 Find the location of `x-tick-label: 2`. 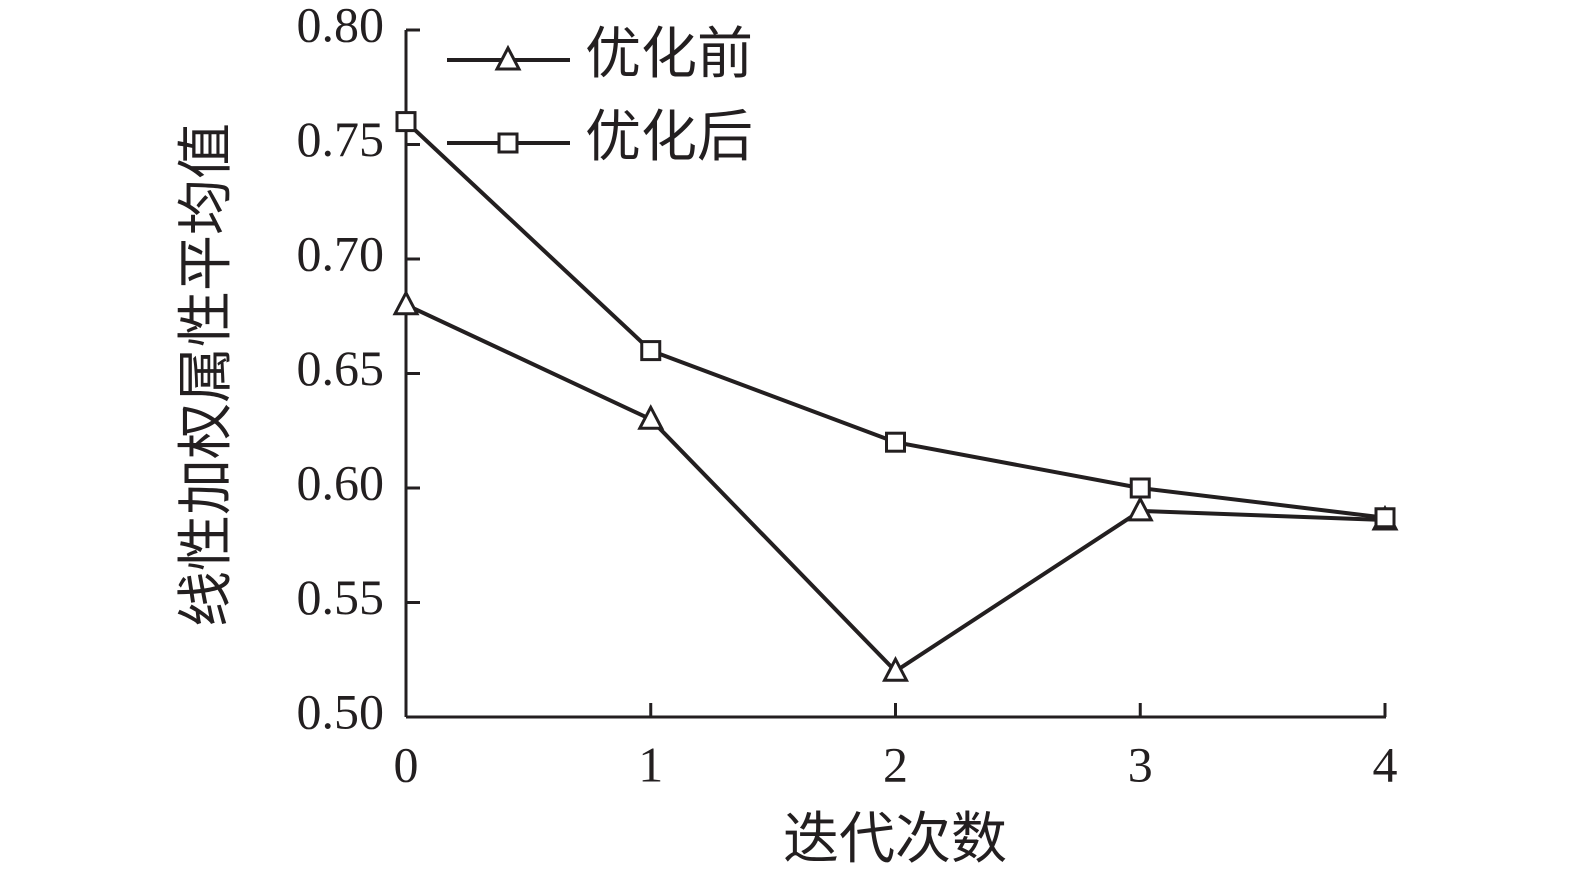

x-tick-label: 2 is located at coordinates (895, 764).